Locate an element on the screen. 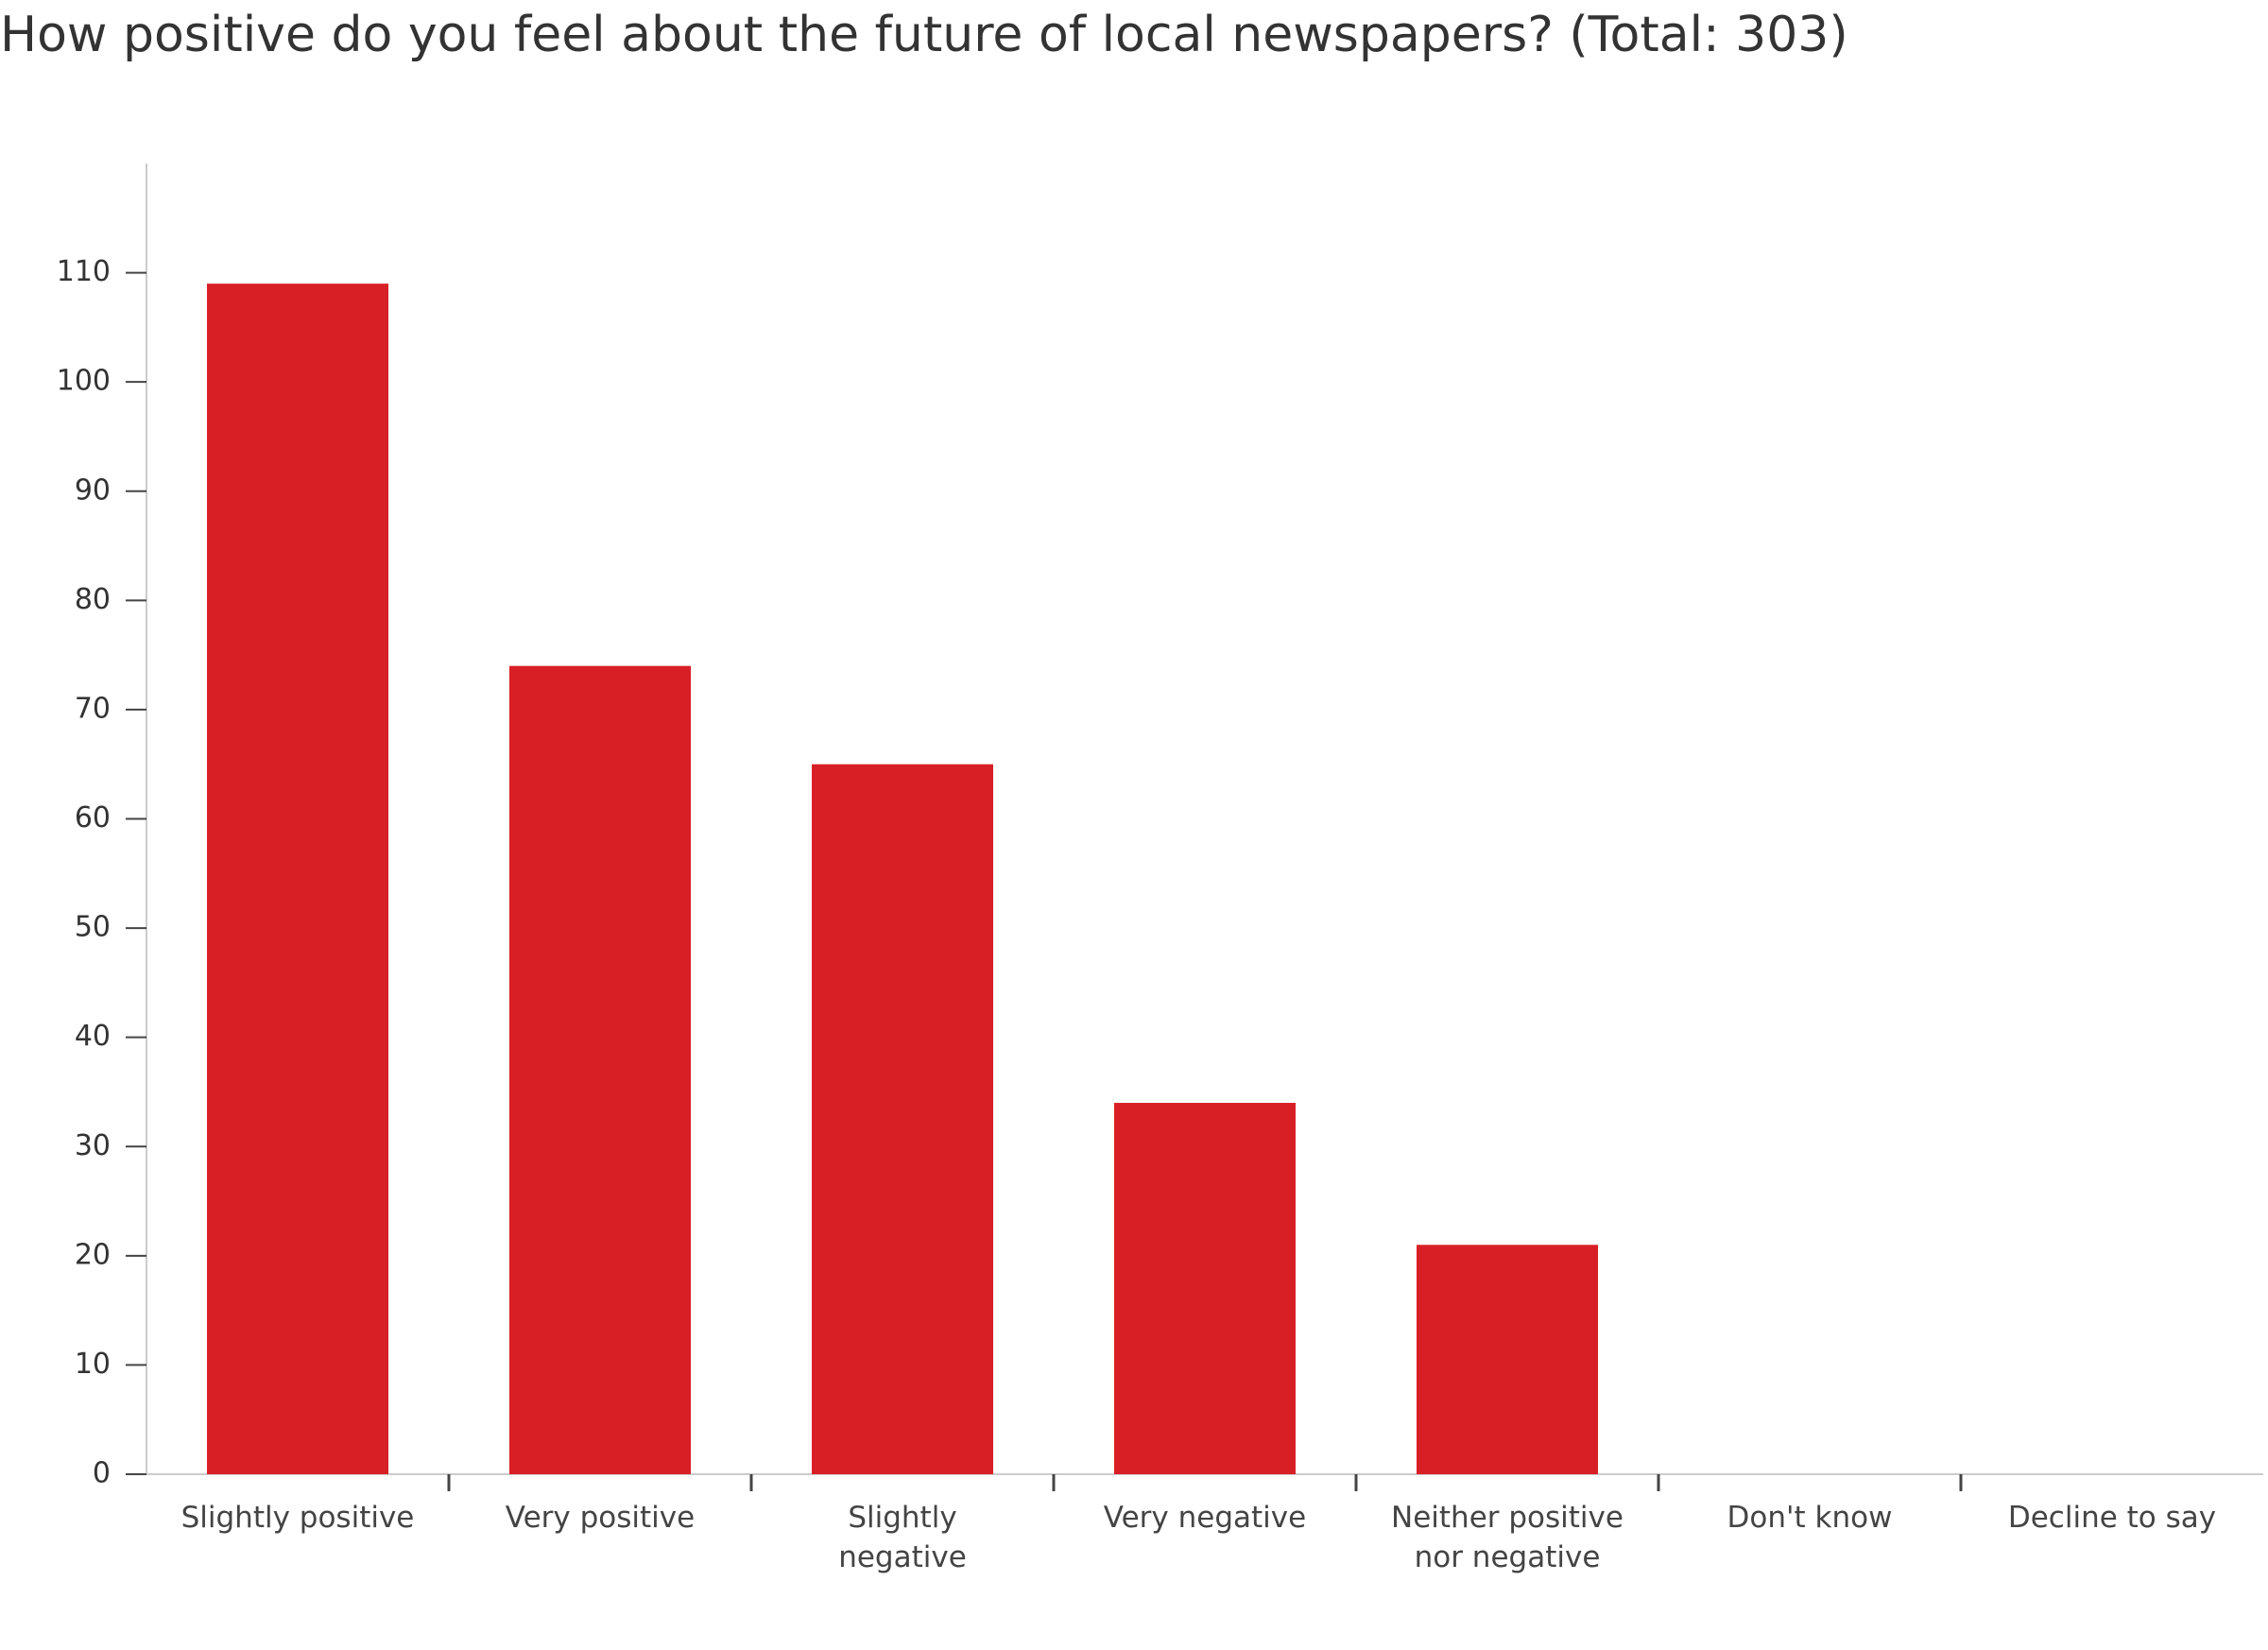  y-tick-label: 80 is located at coordinates (93, 599).